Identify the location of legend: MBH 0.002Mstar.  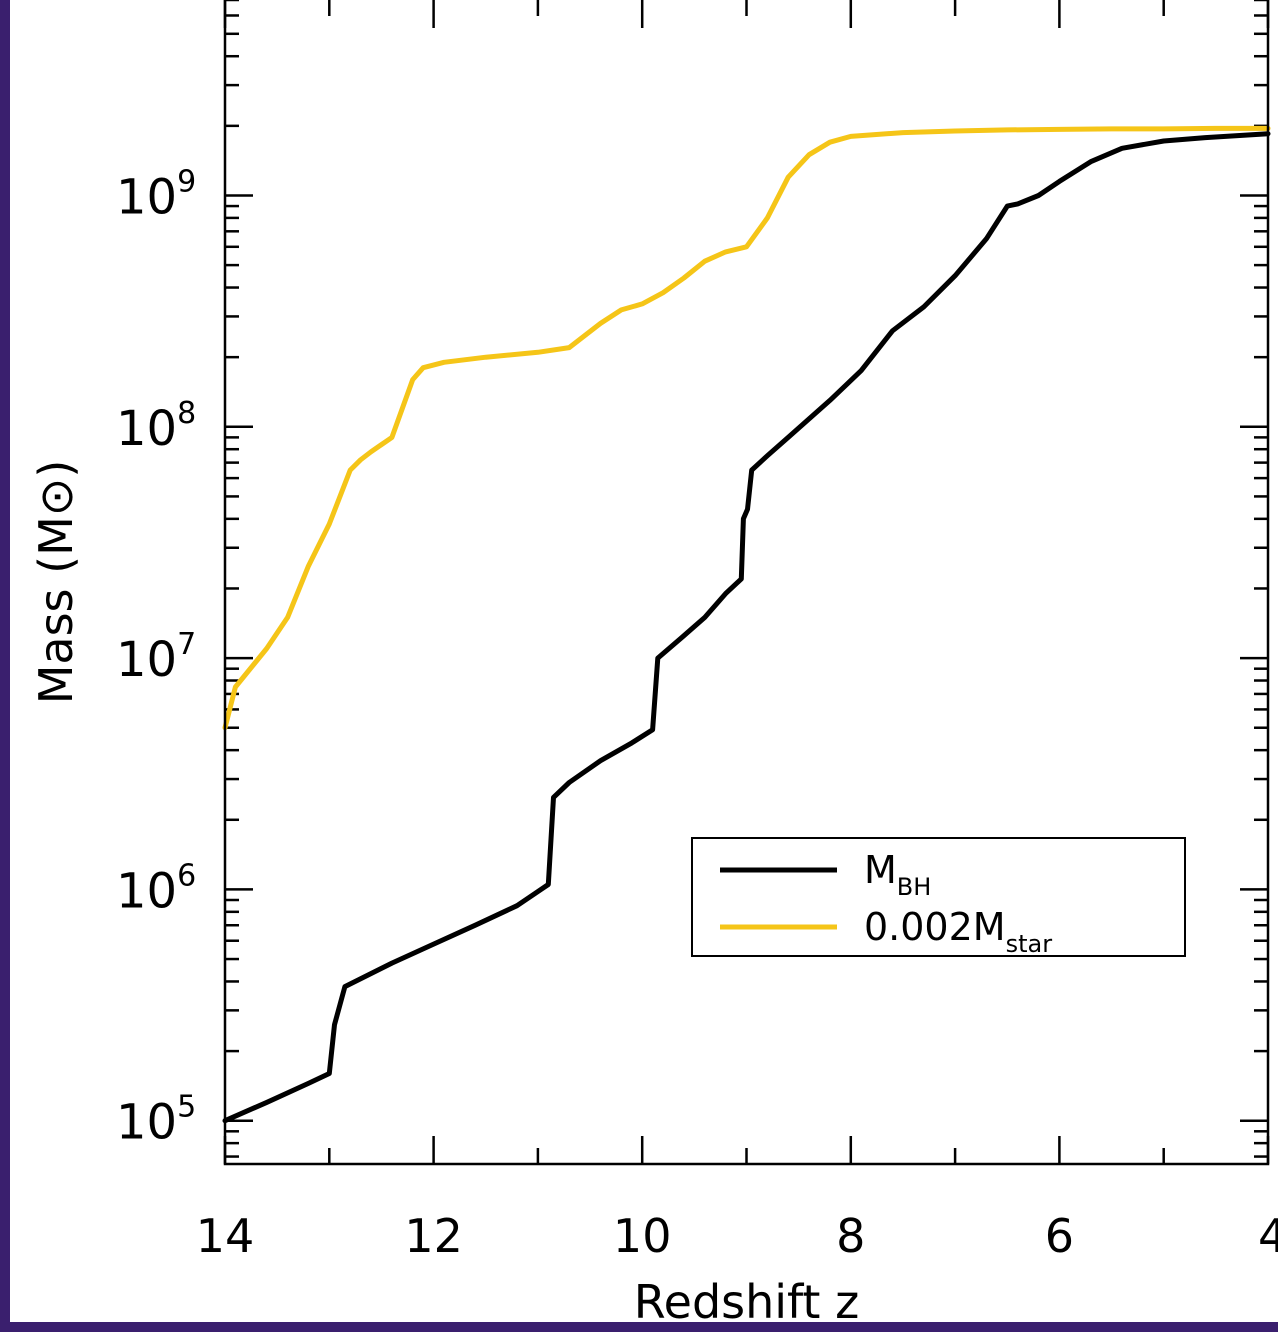
(938, 897).